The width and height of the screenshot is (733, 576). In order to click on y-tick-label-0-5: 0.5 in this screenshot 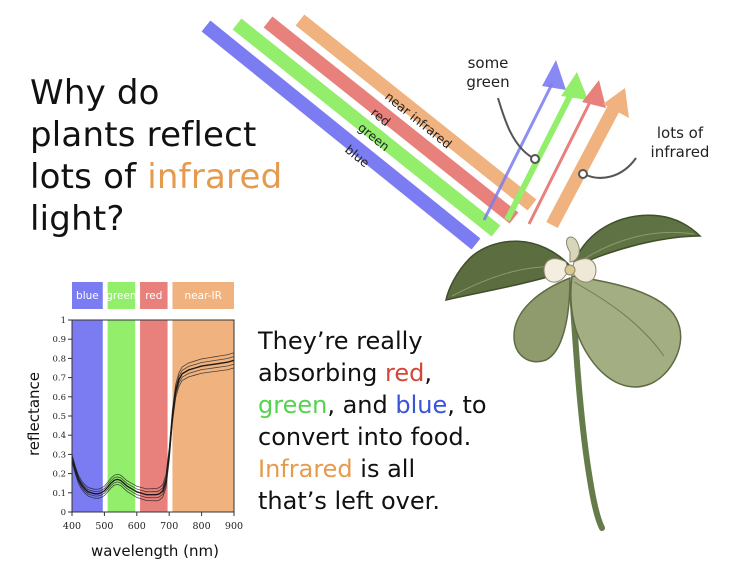, I will do `click(59, 417)`.